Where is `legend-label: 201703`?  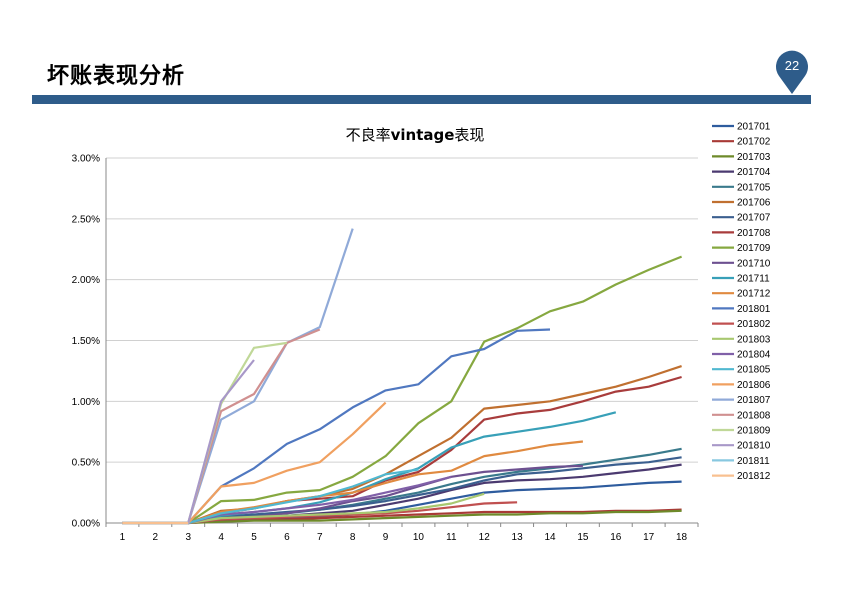 legend-label: 201703 is located at coordinates (754, 157).